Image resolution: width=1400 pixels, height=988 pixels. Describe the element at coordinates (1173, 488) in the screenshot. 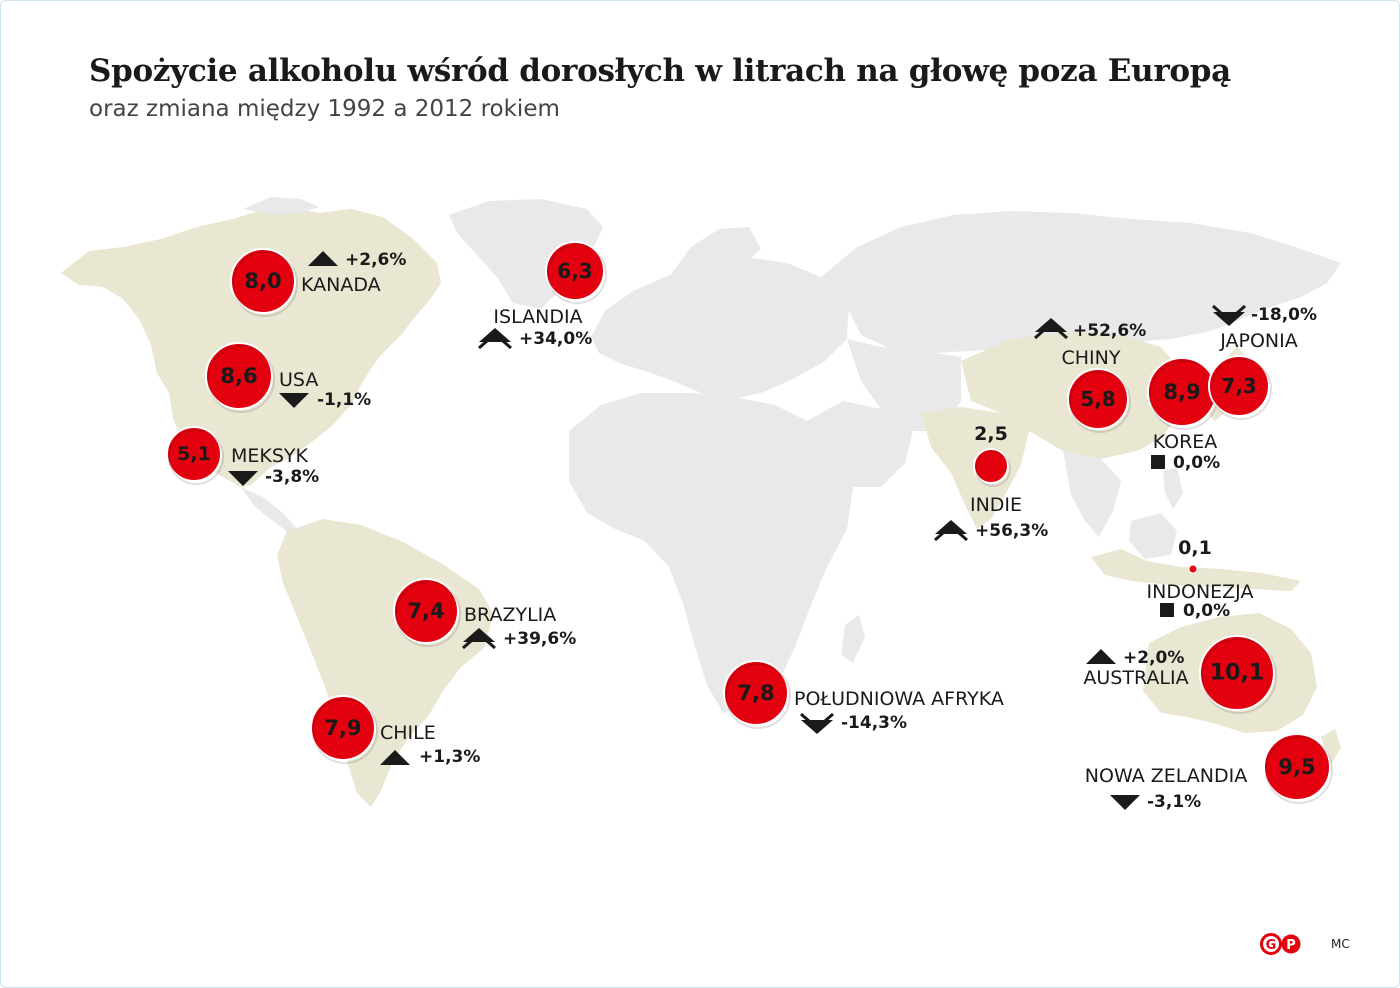

I see `philippines-land` at that location.